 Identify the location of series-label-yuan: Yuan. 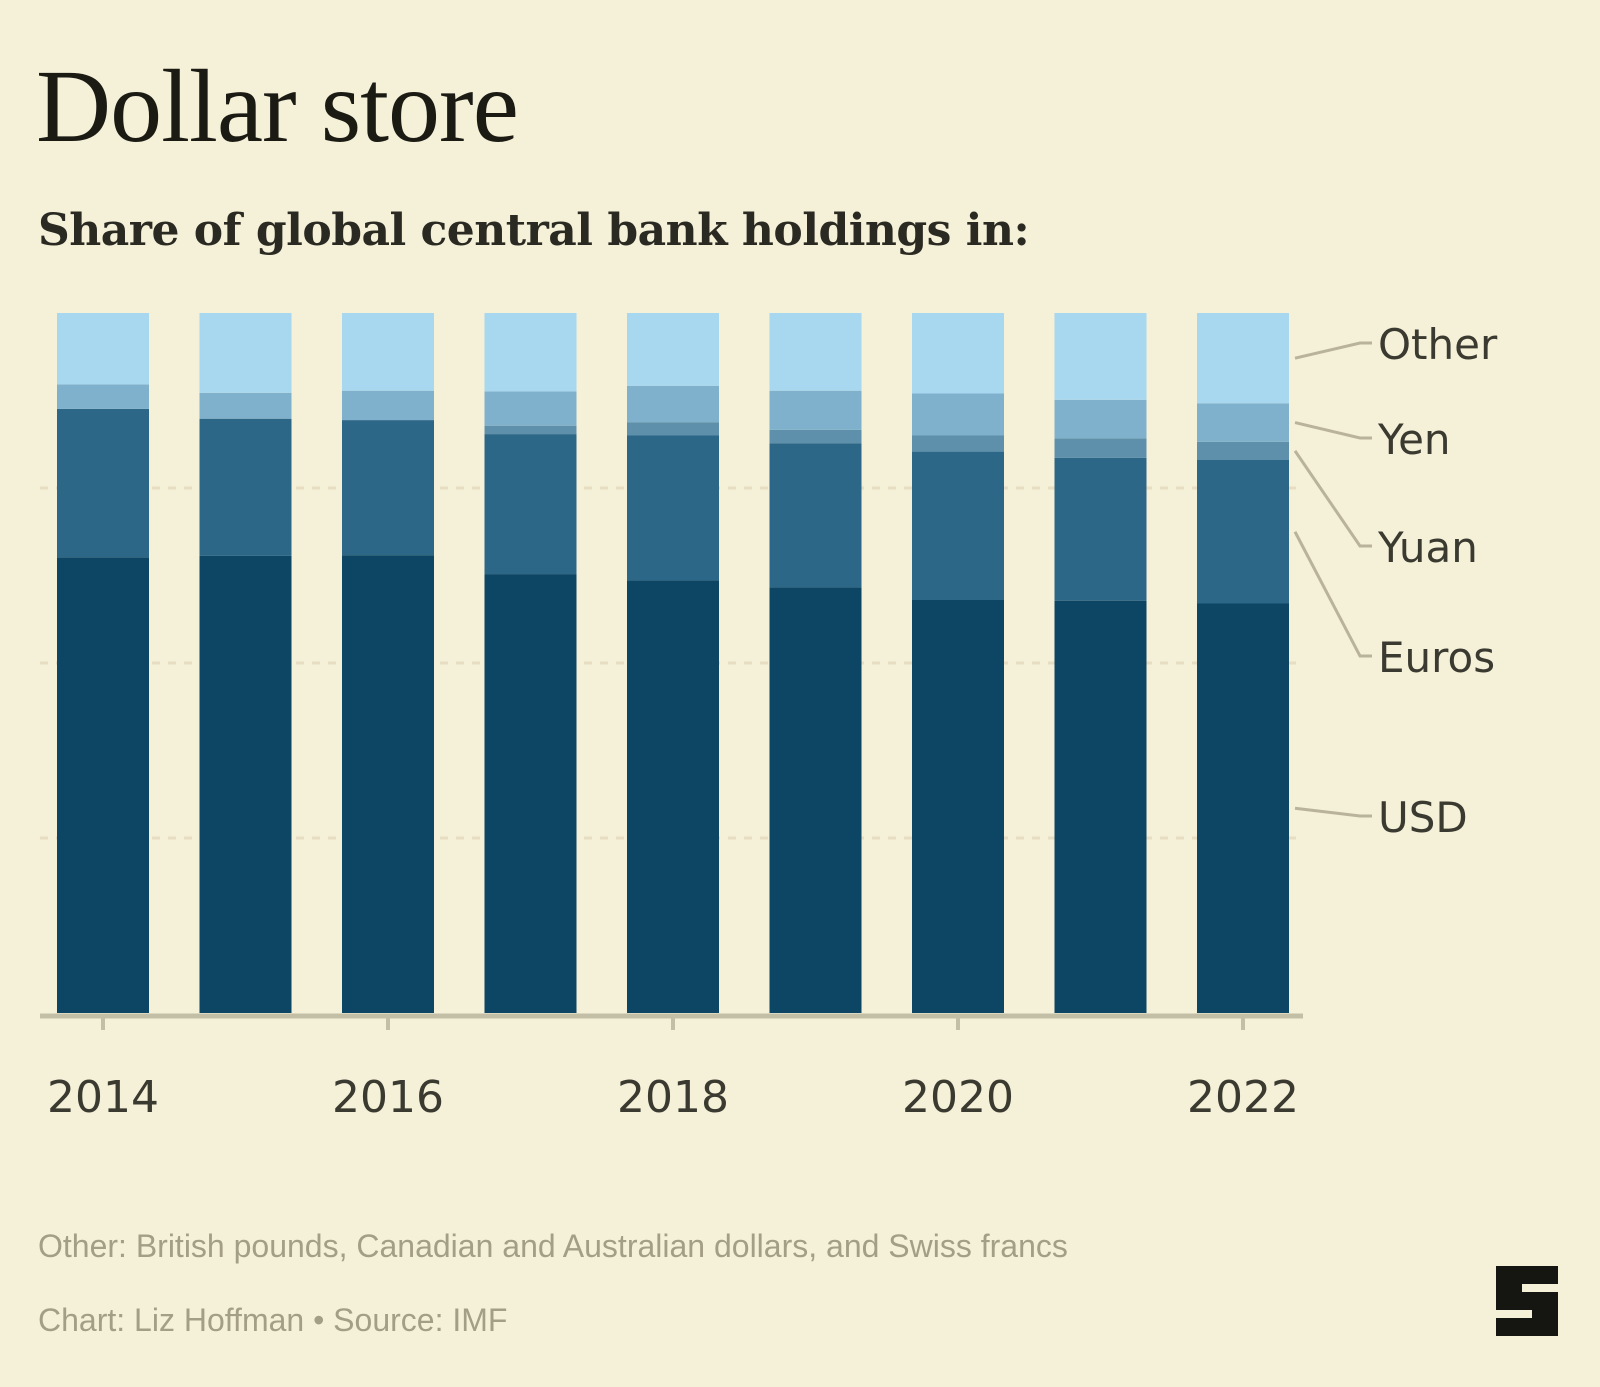
(1427, 547).